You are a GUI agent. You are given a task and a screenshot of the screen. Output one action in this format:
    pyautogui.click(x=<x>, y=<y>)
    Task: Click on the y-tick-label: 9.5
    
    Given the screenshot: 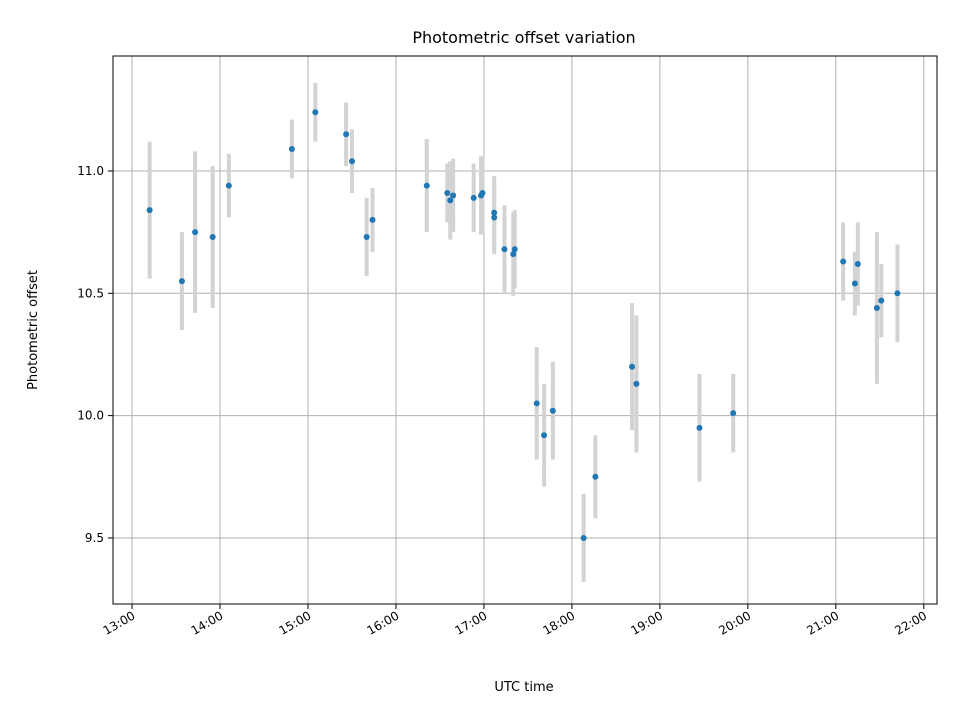 What is the action you would take?
    pyautogui.click(x=94, y=538)
    